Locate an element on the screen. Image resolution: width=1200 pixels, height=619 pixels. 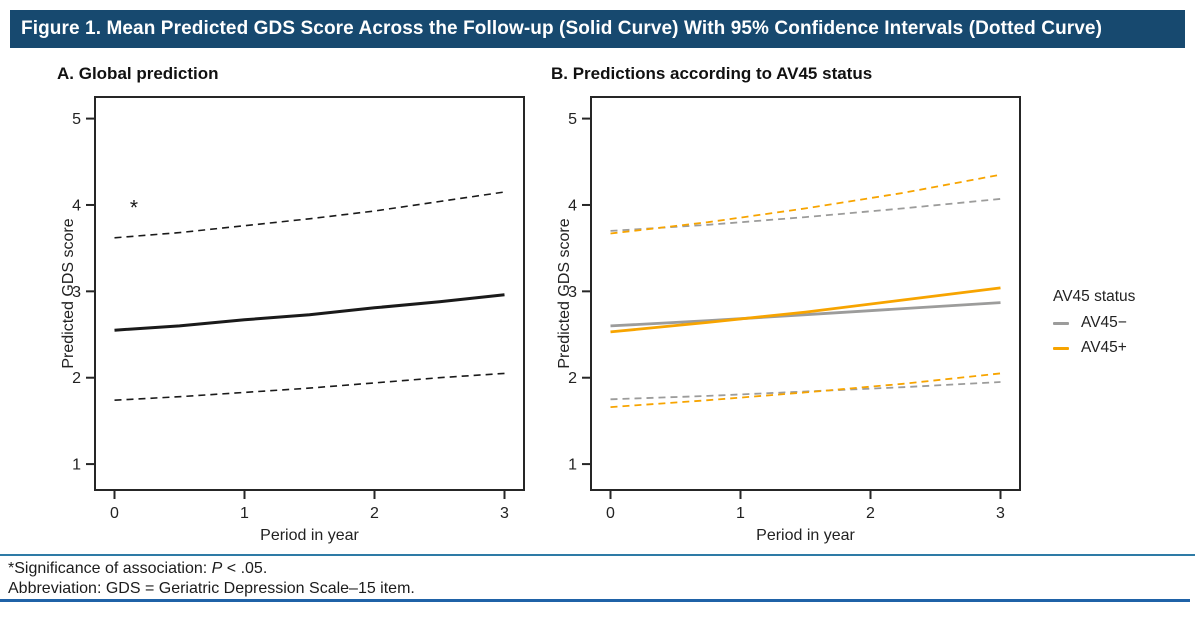
footer-rule-bottom is located at coordinates (595, 600).